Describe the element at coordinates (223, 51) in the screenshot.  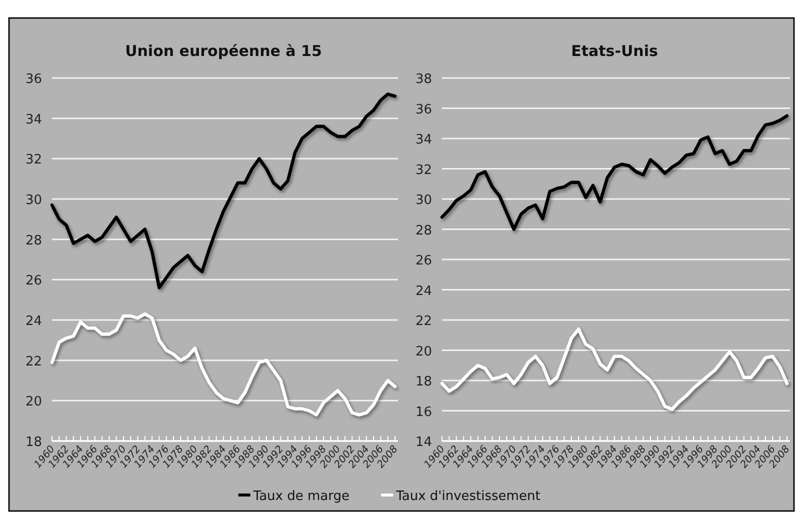
I see `chart-title: Union européenne à 15` at that location.